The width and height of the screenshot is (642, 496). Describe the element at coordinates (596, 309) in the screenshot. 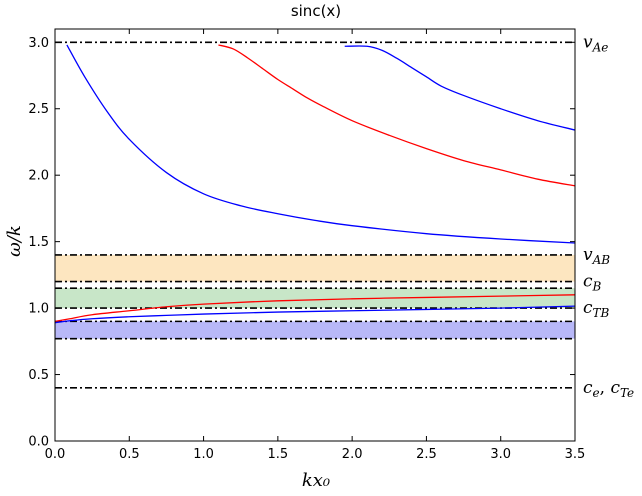

I see `reference-label-4: cTB` at that location.